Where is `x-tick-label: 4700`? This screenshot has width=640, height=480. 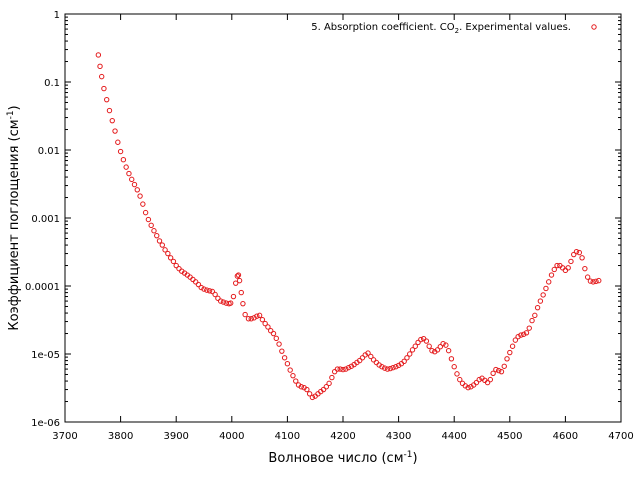 x-tick-label: 4700 is located at coordinates (620, 436).